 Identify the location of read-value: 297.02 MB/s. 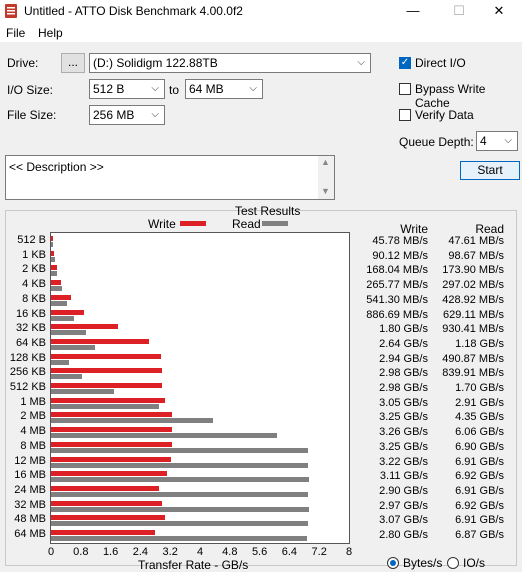
(473, 285).